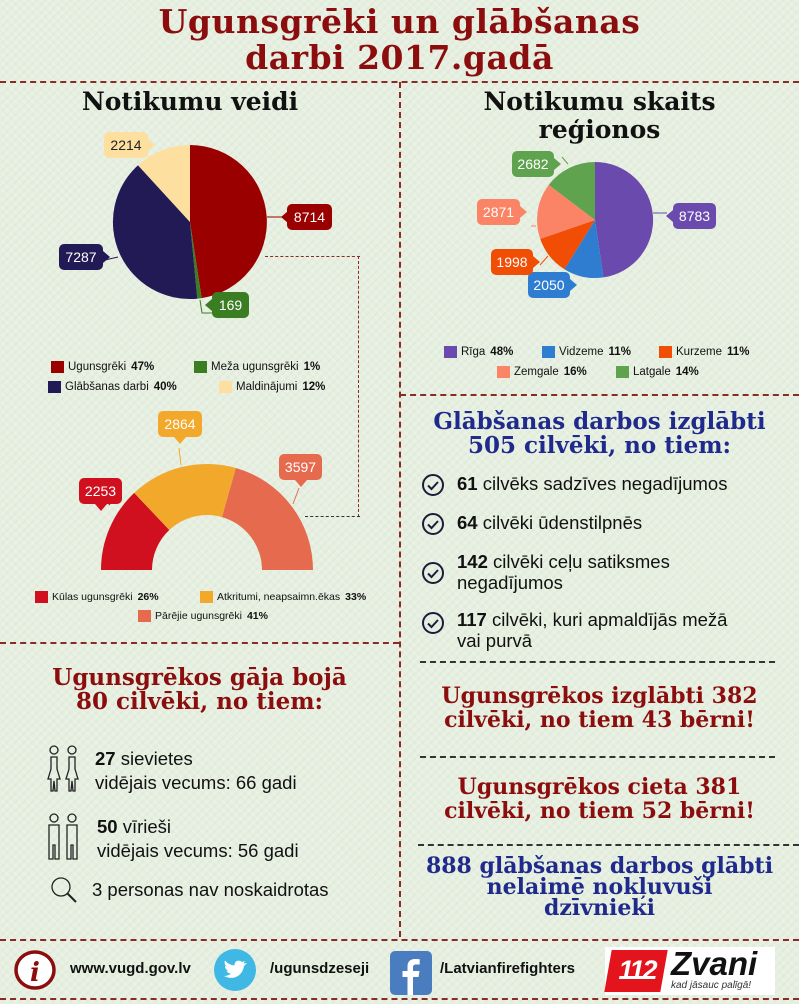 The image size is (799, 1004). I want to click on legend-label: Maldinājumi, so click(267, 387).